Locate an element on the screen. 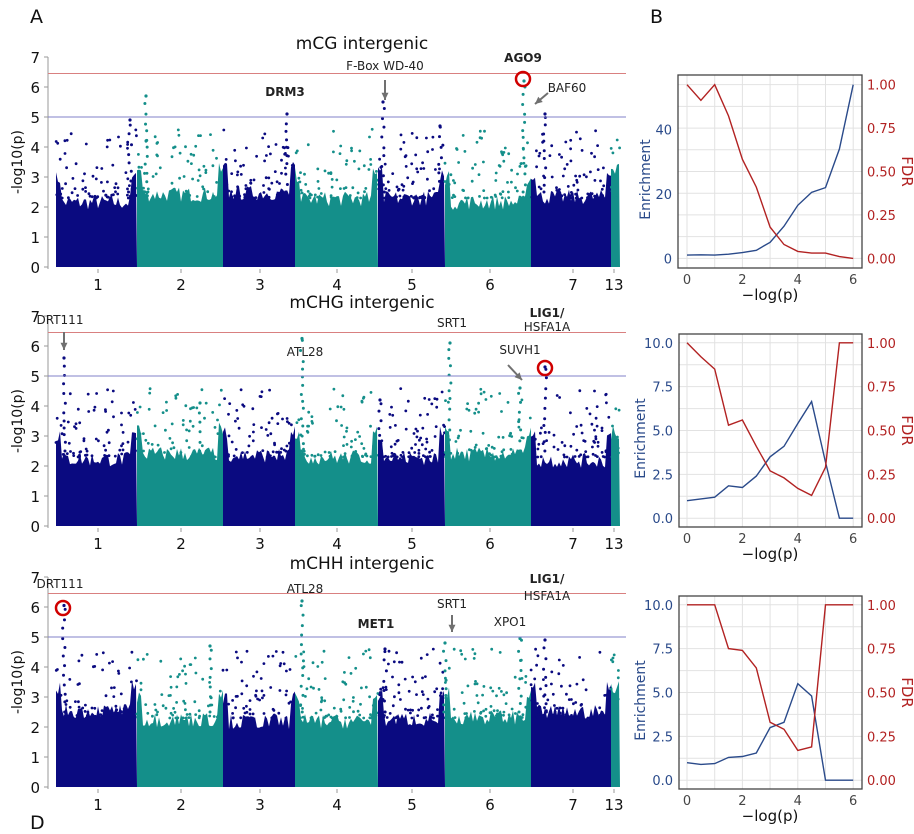 The image size is (914, 834). y-tick-label: 5 is located at coordinates (35, 638).